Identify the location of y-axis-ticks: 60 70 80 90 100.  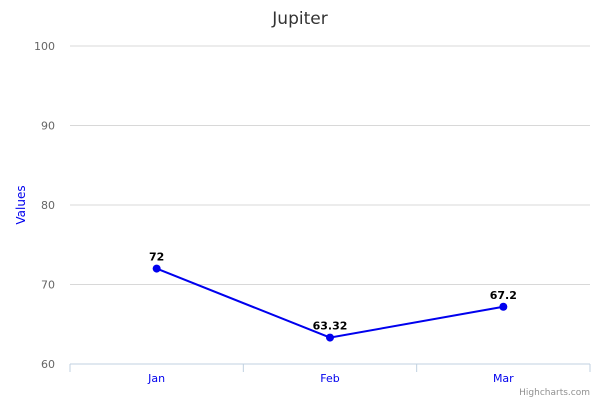
(44, 205).